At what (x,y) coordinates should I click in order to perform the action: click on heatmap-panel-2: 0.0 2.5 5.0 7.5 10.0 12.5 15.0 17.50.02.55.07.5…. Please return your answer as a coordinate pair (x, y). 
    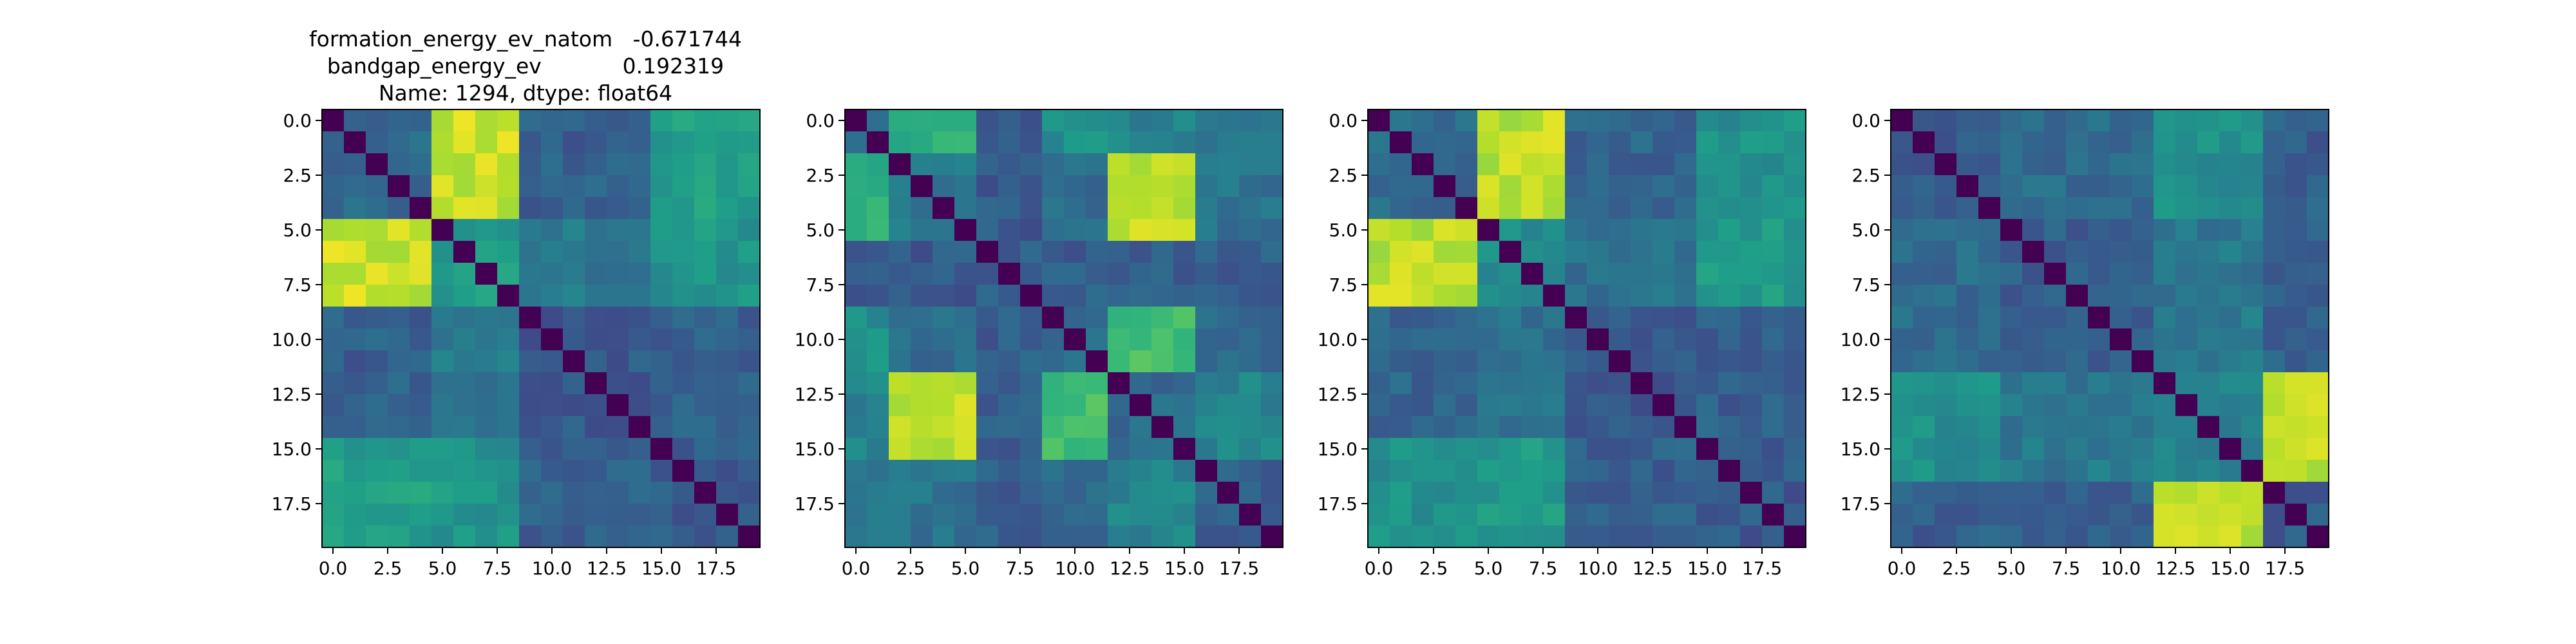
    Looking at the image, I should click on (1039, 344).